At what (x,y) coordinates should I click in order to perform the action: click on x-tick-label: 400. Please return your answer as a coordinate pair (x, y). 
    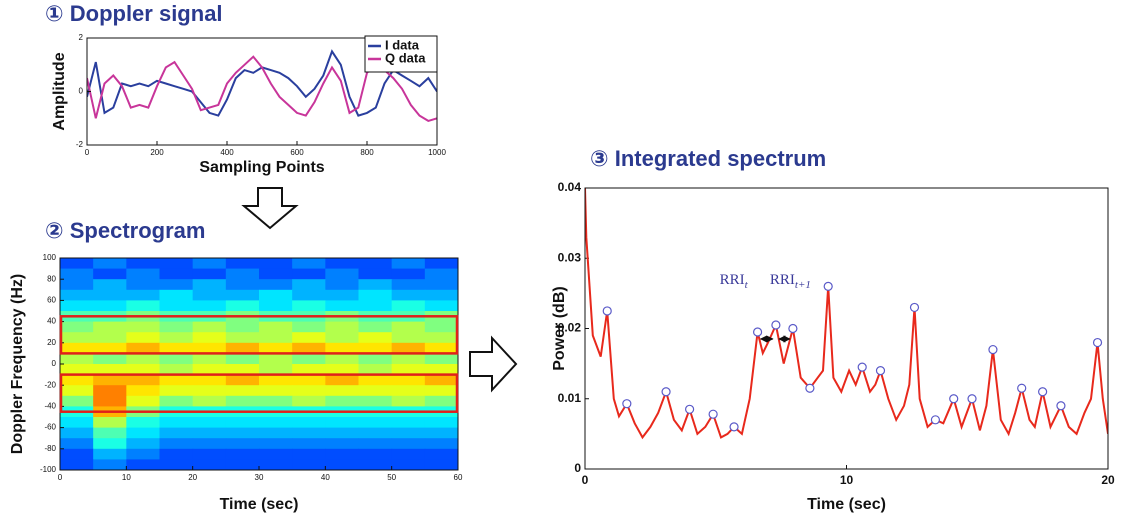
    Looking at the image, I should click on (227, 152).